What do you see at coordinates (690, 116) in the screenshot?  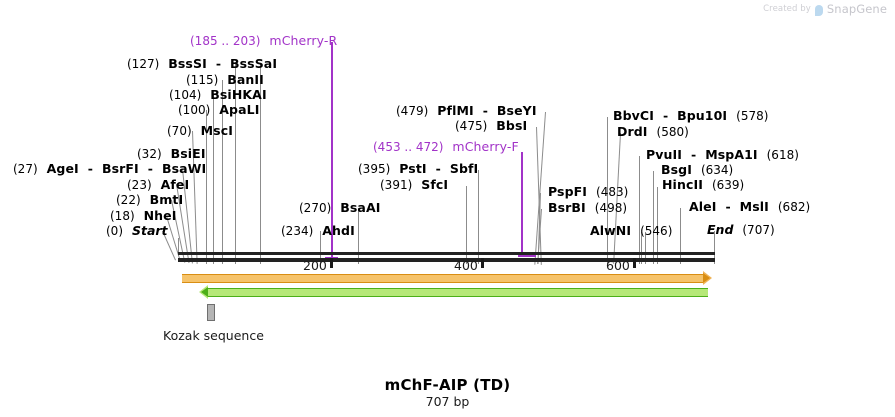 I see `label-bbvci: BbvCI - Bpu10I (578)` at bounding box center [690, 116].